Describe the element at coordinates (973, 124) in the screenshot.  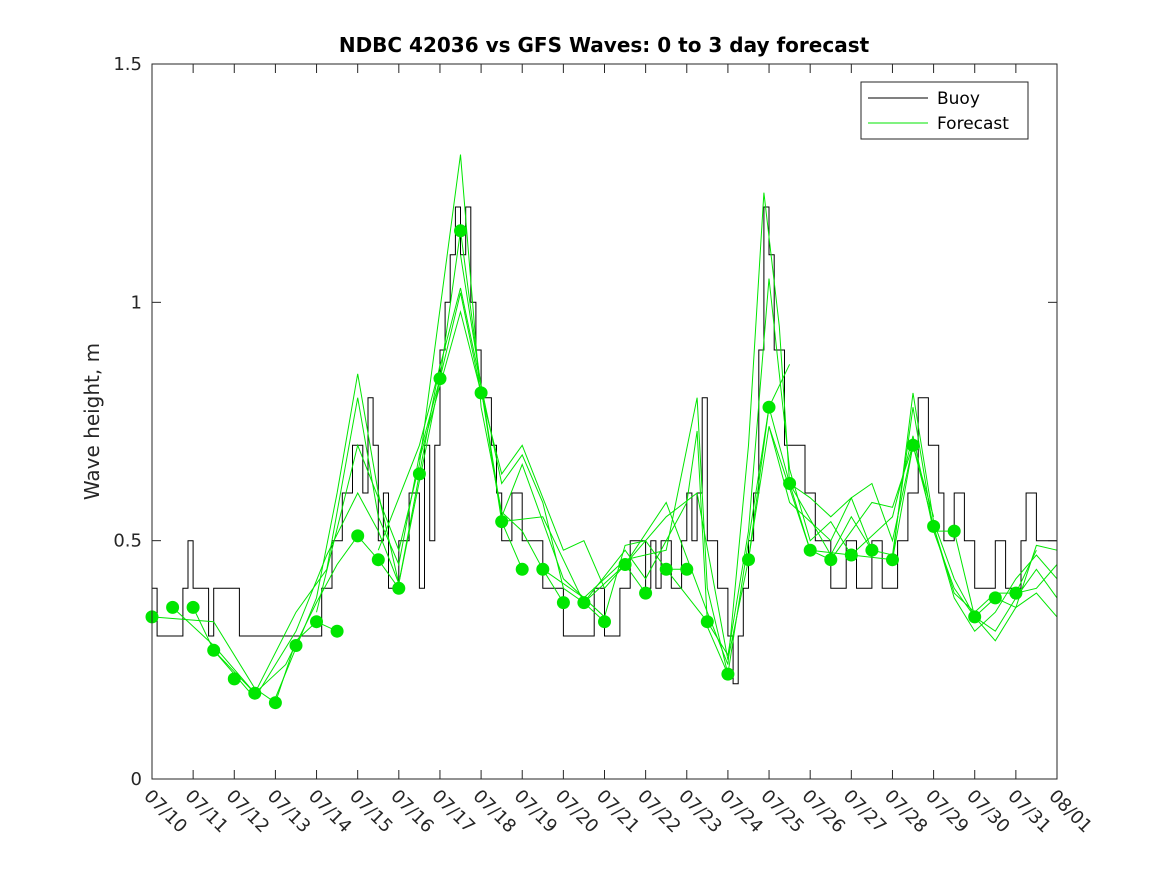
I see `legend-forecast-label: Forecast` at that location.